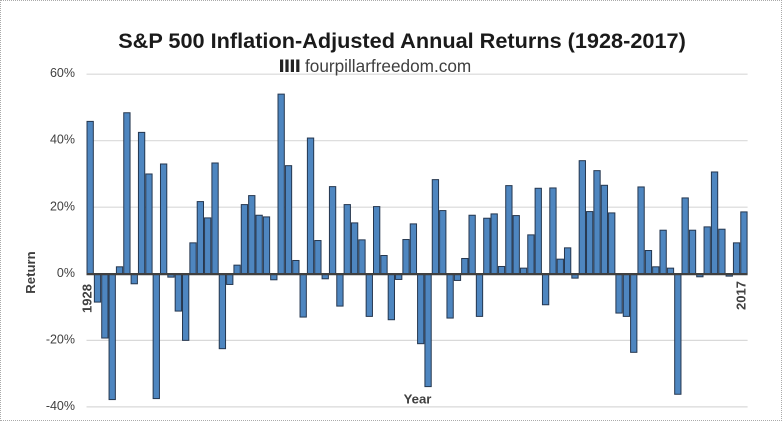 Image resolution: width=782 pixels, height=421 pixels. I want to click on svg-text: 40%, so click(62, 140).